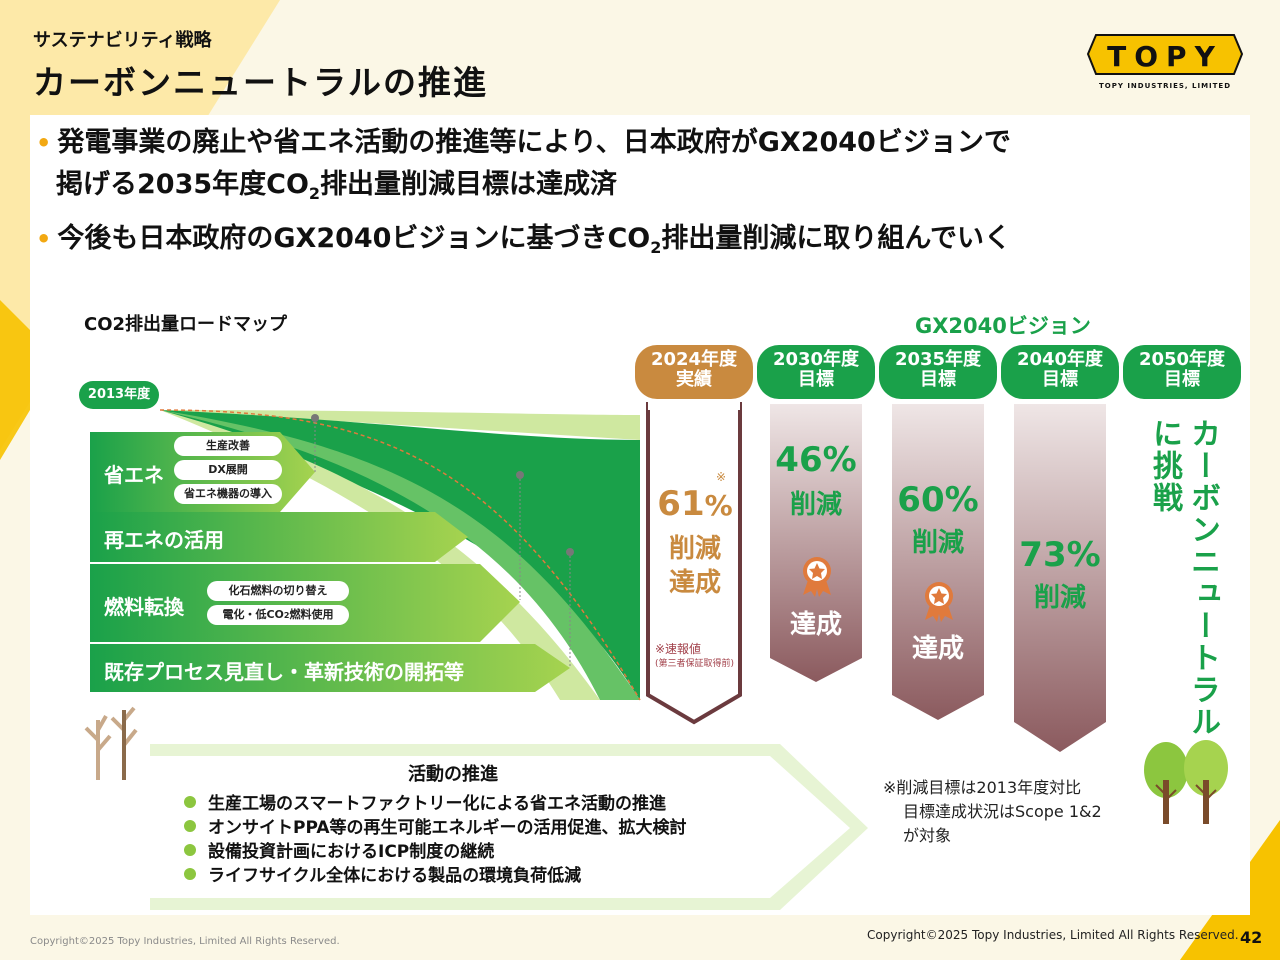 The image size is (1280, 960). What do you see at coordinates (144, 607) in the screenshot?
I see `arrow-3-label: 燃料転換` at bounding box center [144, 607].